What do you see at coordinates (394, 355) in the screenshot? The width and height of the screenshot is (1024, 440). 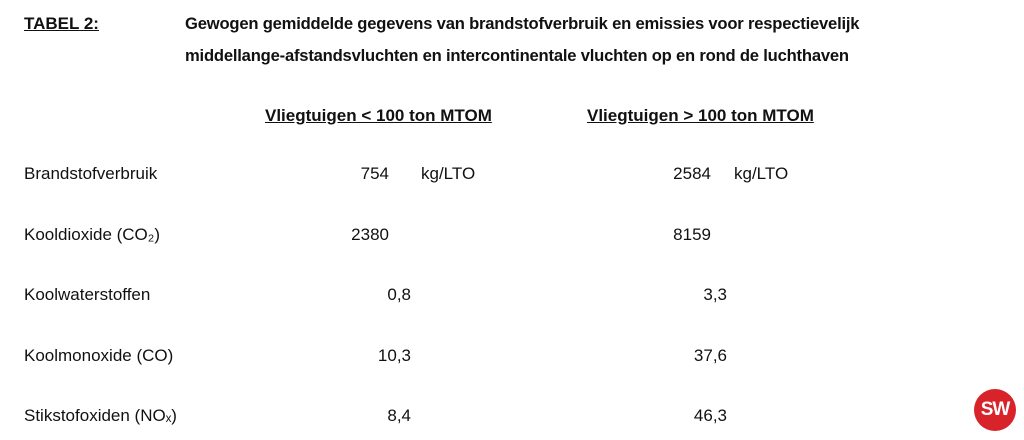 I see `cell-value: 10,3` at bounding box center [394, 355].